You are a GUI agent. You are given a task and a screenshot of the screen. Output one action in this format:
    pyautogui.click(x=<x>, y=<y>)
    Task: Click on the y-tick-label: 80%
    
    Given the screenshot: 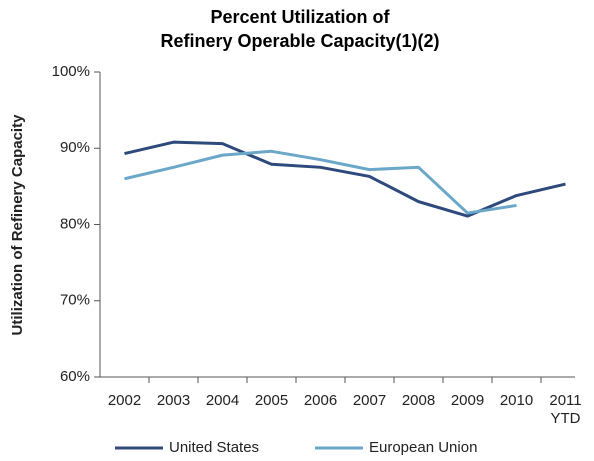 What is the action you would take?
    pyautogui.click(x=75, y=223)
    